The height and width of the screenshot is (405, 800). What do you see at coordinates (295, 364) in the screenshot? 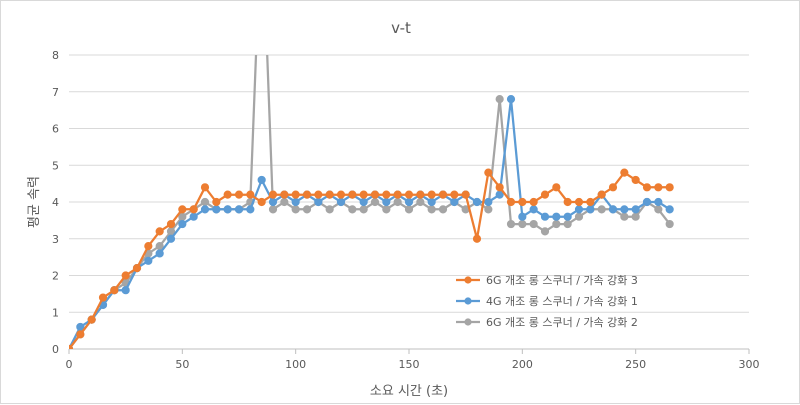
I see `x-tick-label: 100` at bounding box center [295, 364].